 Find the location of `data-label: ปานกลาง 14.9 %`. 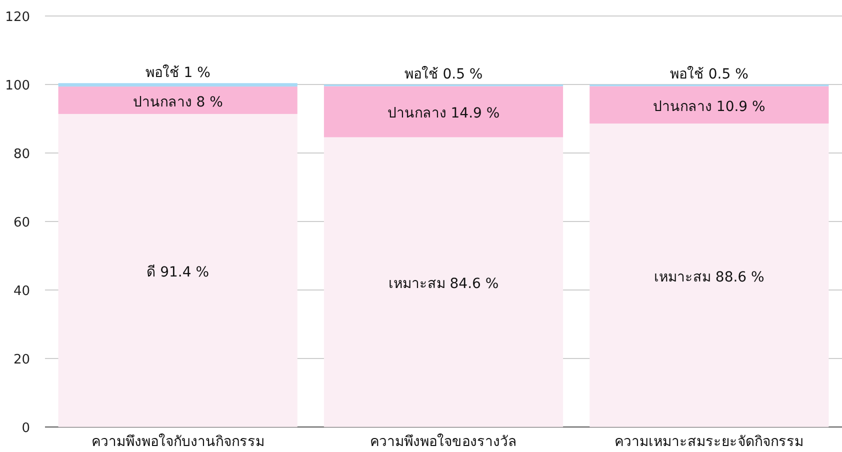

data-label: ปานกลาง 14.9 % is located at coordinates (443, 114).